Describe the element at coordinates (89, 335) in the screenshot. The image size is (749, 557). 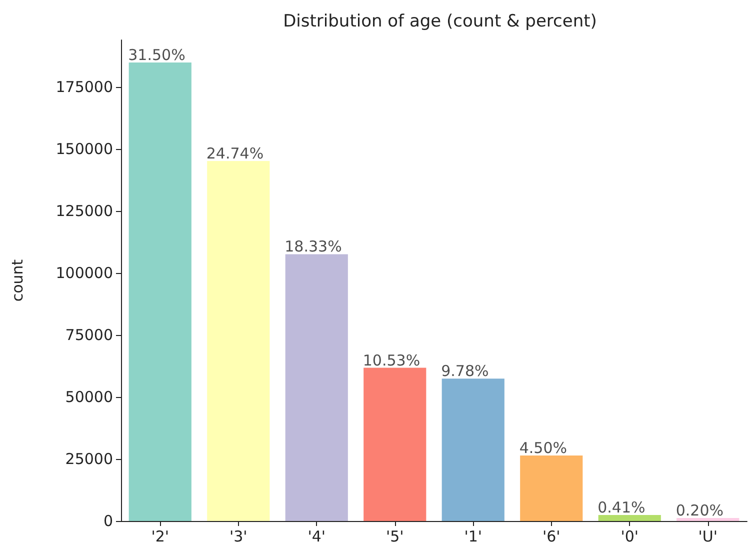
I see `y-tick-label: 75000` at that location.